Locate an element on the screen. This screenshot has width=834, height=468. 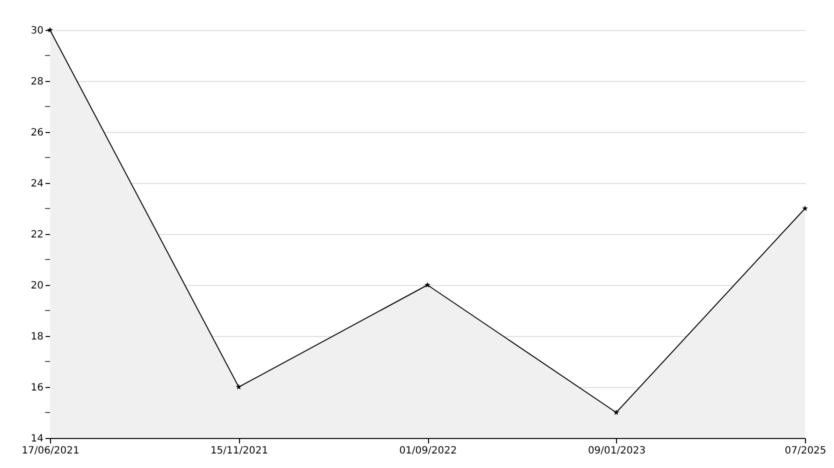
x-tick-label: 15/11/2021 is located at coordinates (239, 451).